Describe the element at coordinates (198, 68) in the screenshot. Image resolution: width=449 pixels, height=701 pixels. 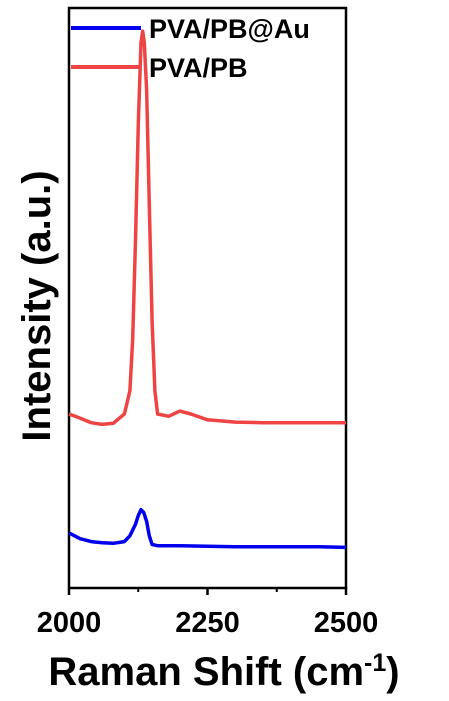
I see `legend-label-pva-pb: PVA/PB` at that location.